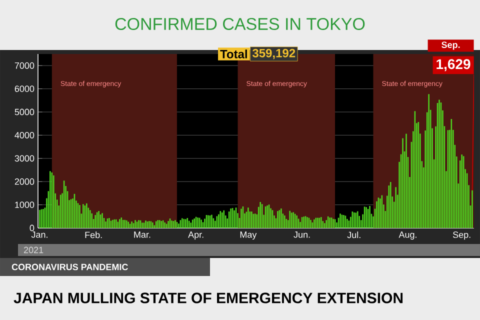  What do you see at coordinates (70, 267) in the screenshot?
I see `text: CORONAVIRUS PANDEMIC` at bounding box center [70, 267].